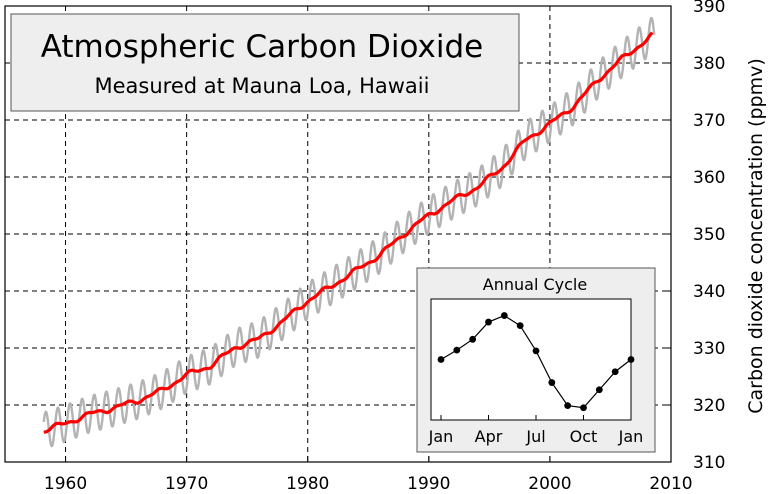  I want to click on inset-annual-cycle: Annual Cycle Jan Apr Jul Oct Jan, so click(536, 360).